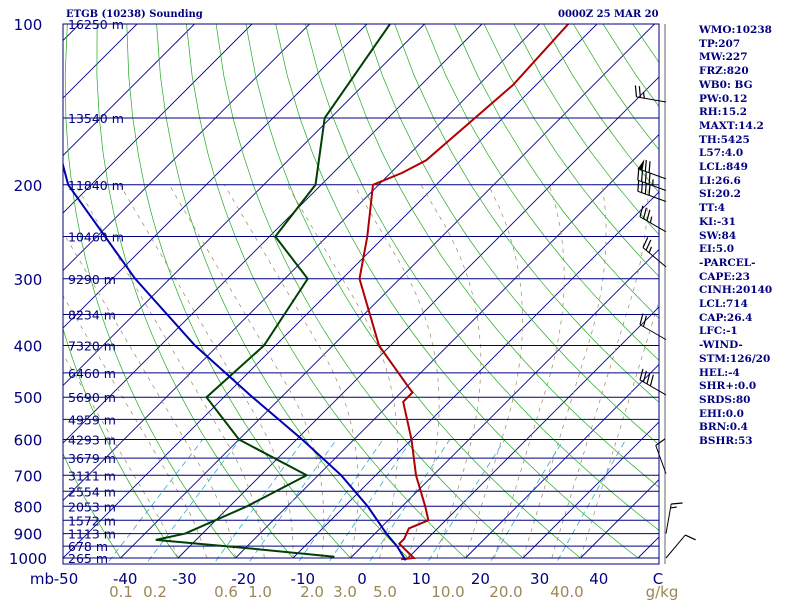  I want to click on height-label: 4959 m, so click(92, 419).